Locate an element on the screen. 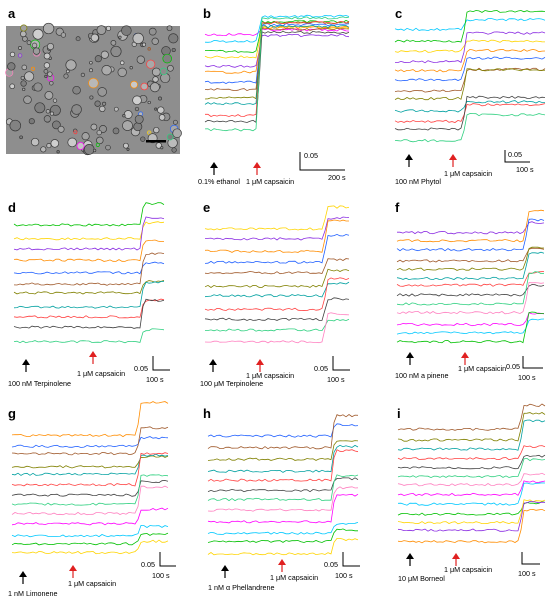 This screenshot has width=550, height=602. stimulus-label-h: 1 nM α Phellandrene is located at coordinates (241, 587).